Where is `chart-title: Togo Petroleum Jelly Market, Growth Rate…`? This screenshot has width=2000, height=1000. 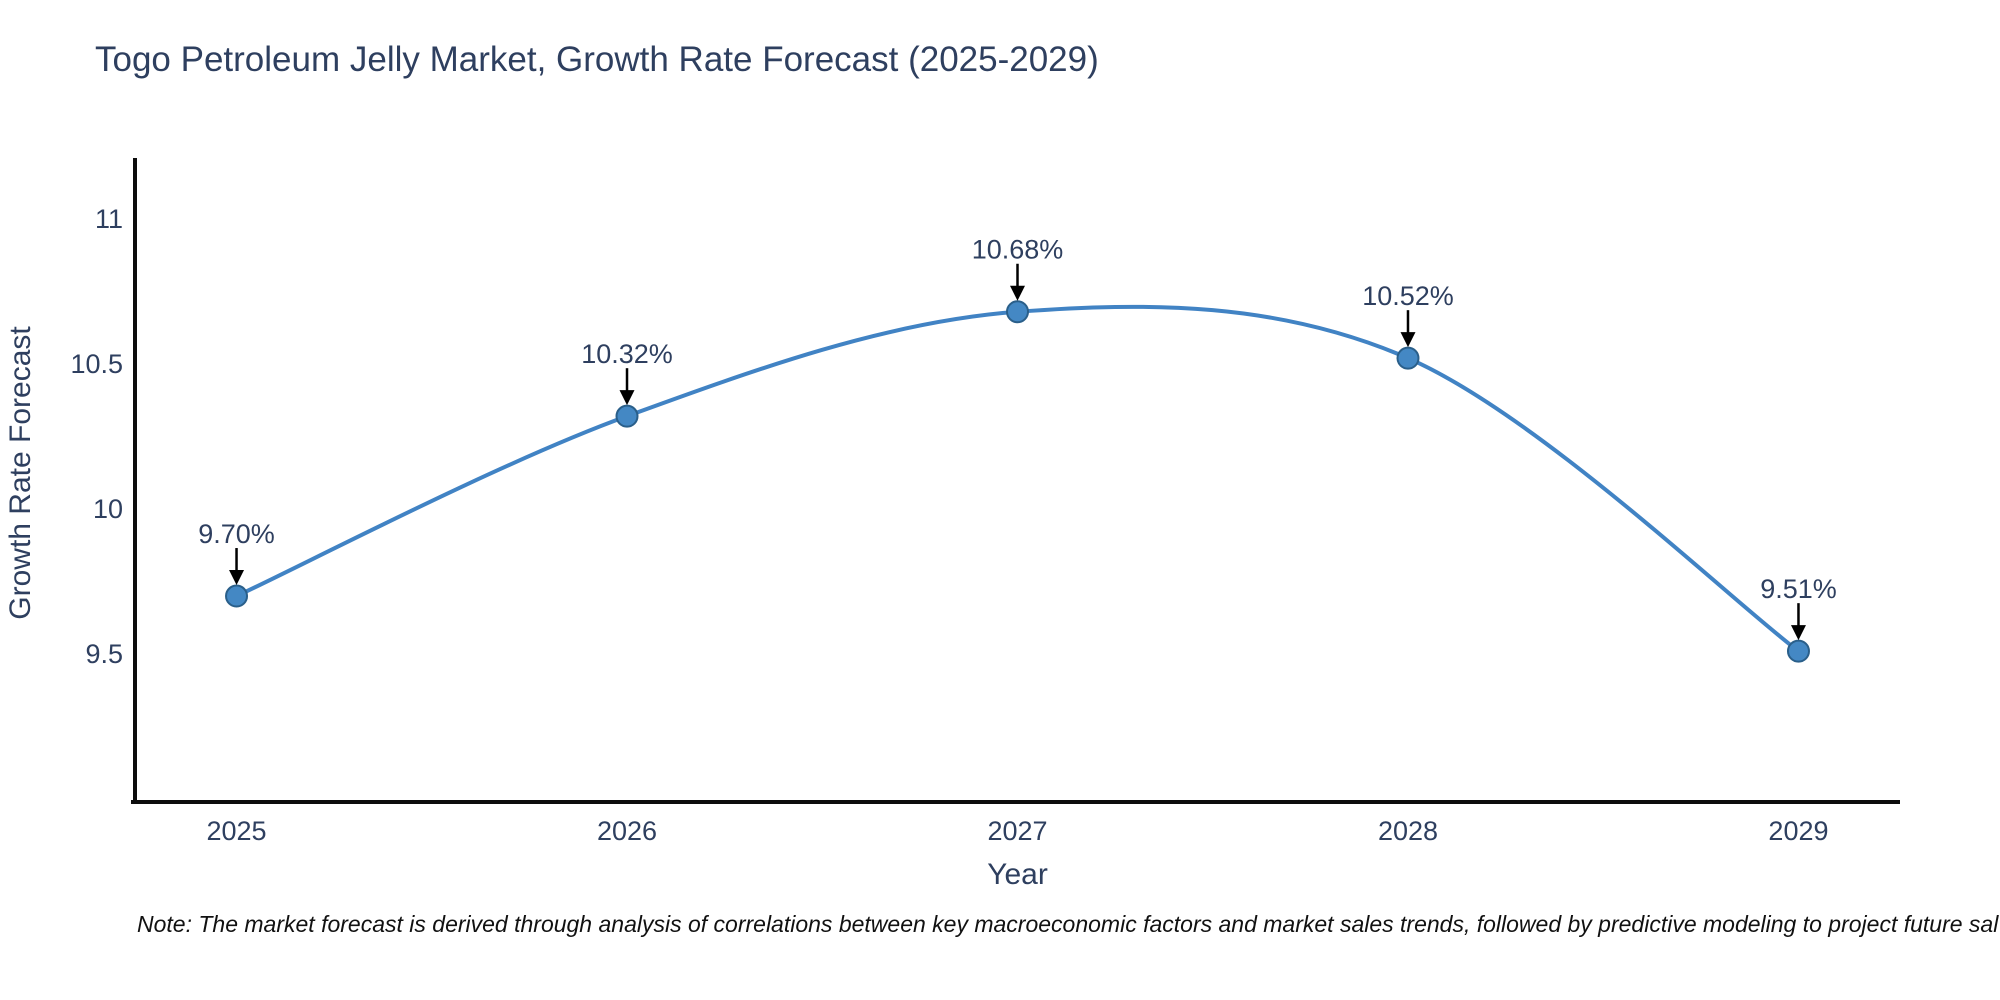
chart-title: Togo Petroleum Jelly Market, Growth Rate… is located at coordinates (597, 59).